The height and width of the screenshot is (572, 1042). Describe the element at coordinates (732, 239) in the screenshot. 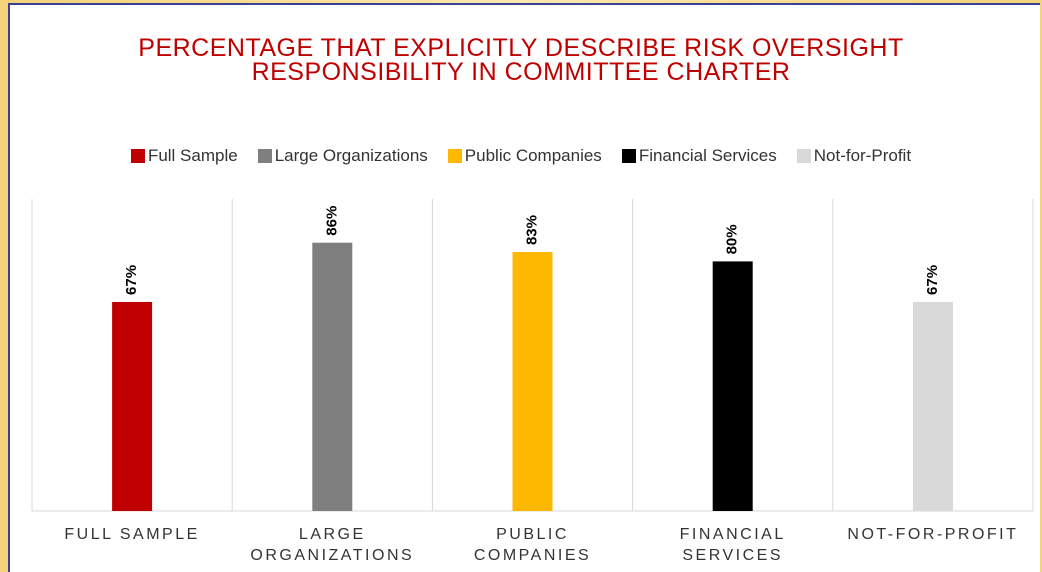

I see `value-label: 80%` at that location.